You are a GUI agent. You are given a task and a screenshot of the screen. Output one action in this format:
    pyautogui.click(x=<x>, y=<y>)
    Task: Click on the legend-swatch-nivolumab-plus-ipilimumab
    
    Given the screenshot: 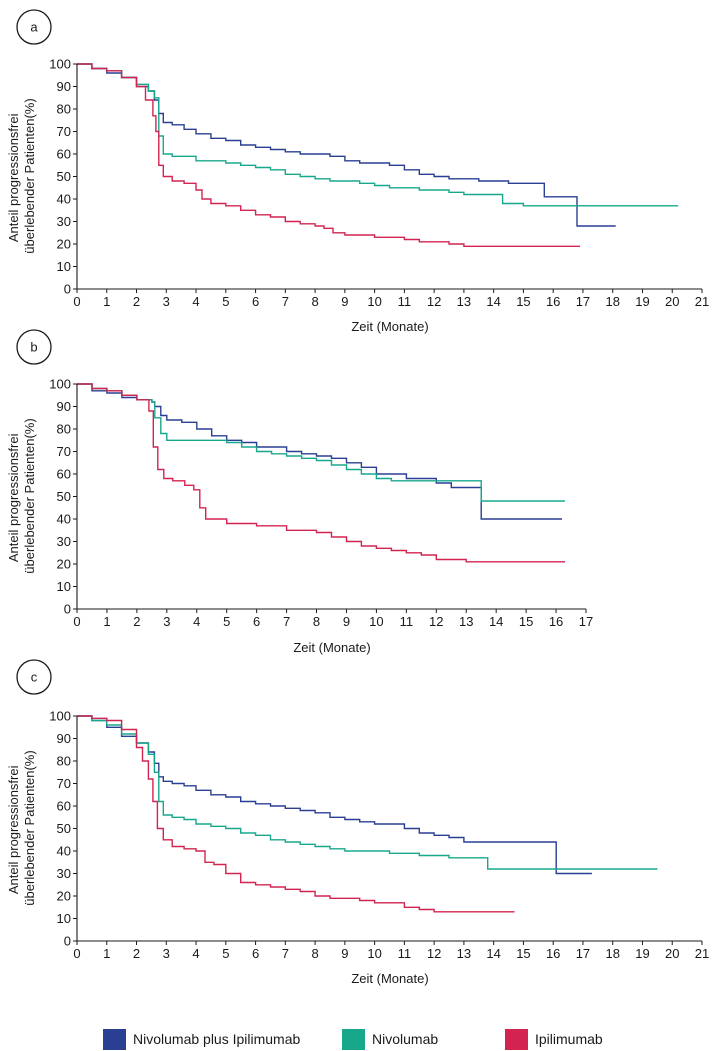 What is the action you would take?
    pyautogui.click(x=114, y=1039)
    